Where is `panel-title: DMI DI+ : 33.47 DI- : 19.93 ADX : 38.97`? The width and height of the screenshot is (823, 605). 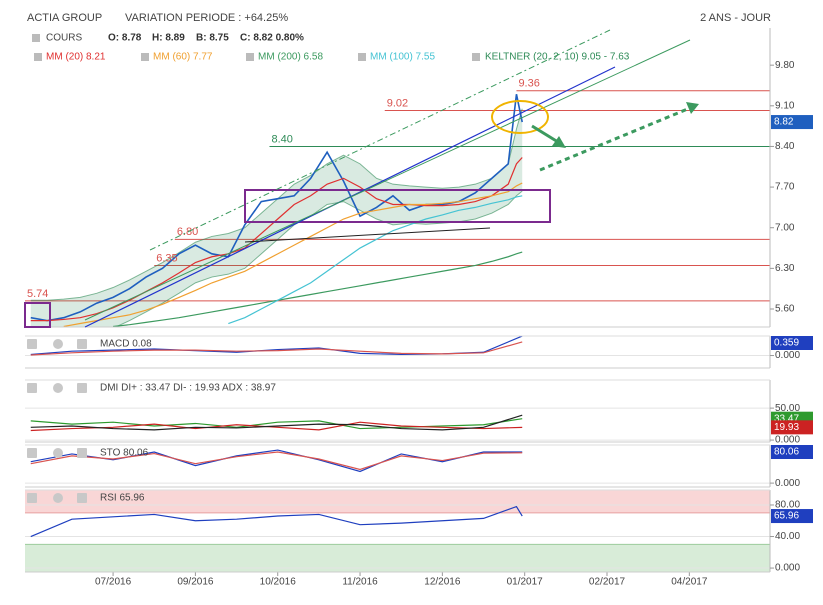
panel-title: DMI DI+ : 33.47 DI- : 19.93 ADX : 38.97 is located at coordinates (188, 388).